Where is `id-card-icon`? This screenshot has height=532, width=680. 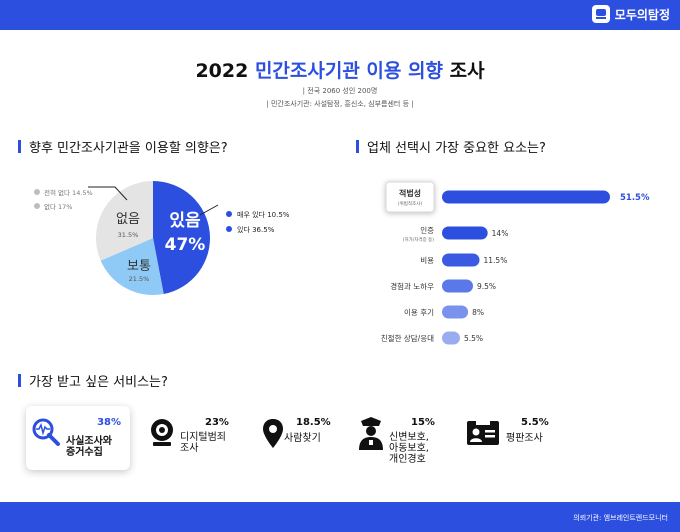 id-card-icon is located at coordinates (483, 433).